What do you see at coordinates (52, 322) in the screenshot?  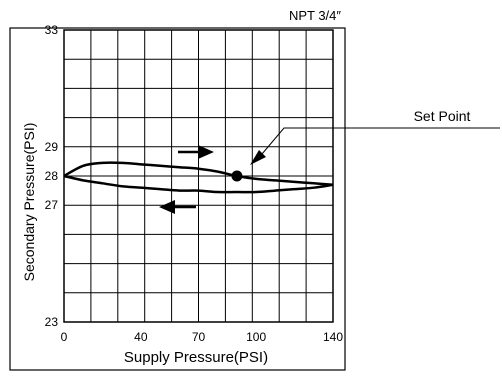 I see `y-tick-label: 23` at bounding box center [52, 322].